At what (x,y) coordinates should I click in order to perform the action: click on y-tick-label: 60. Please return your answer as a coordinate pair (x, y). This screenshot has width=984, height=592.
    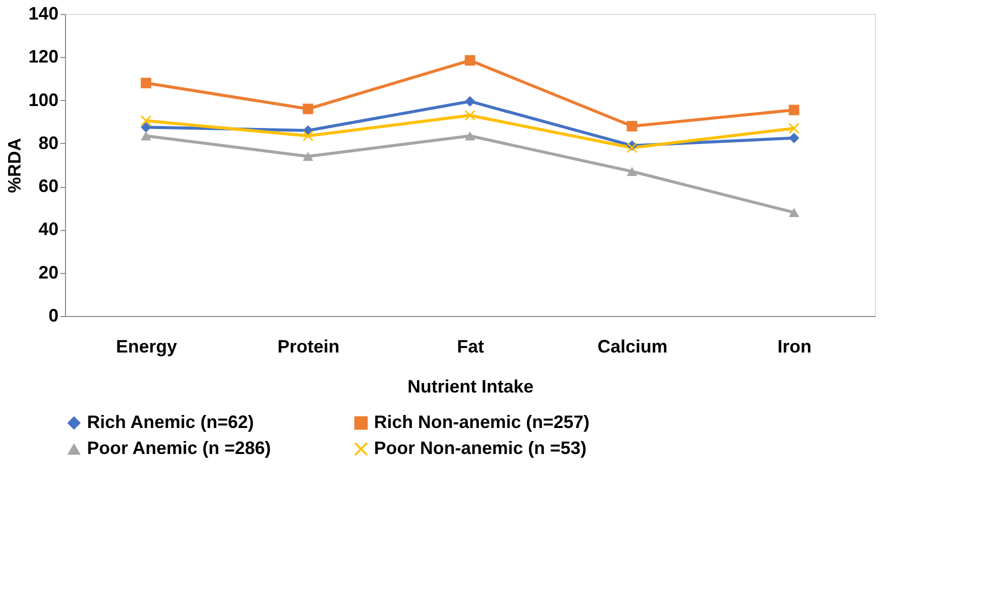
    Looking at the image, I should click on (48, 186).